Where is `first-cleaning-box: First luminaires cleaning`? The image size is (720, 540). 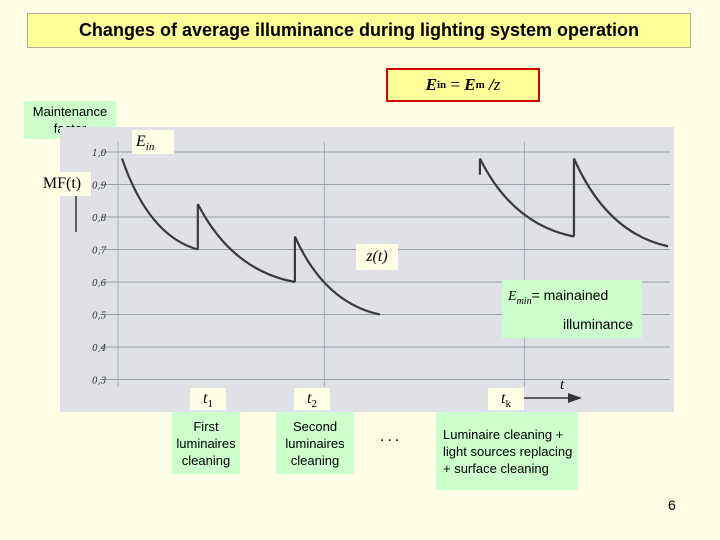
first-cleaning-box: First luminaires cleaning is located at coordinates (206, 443).